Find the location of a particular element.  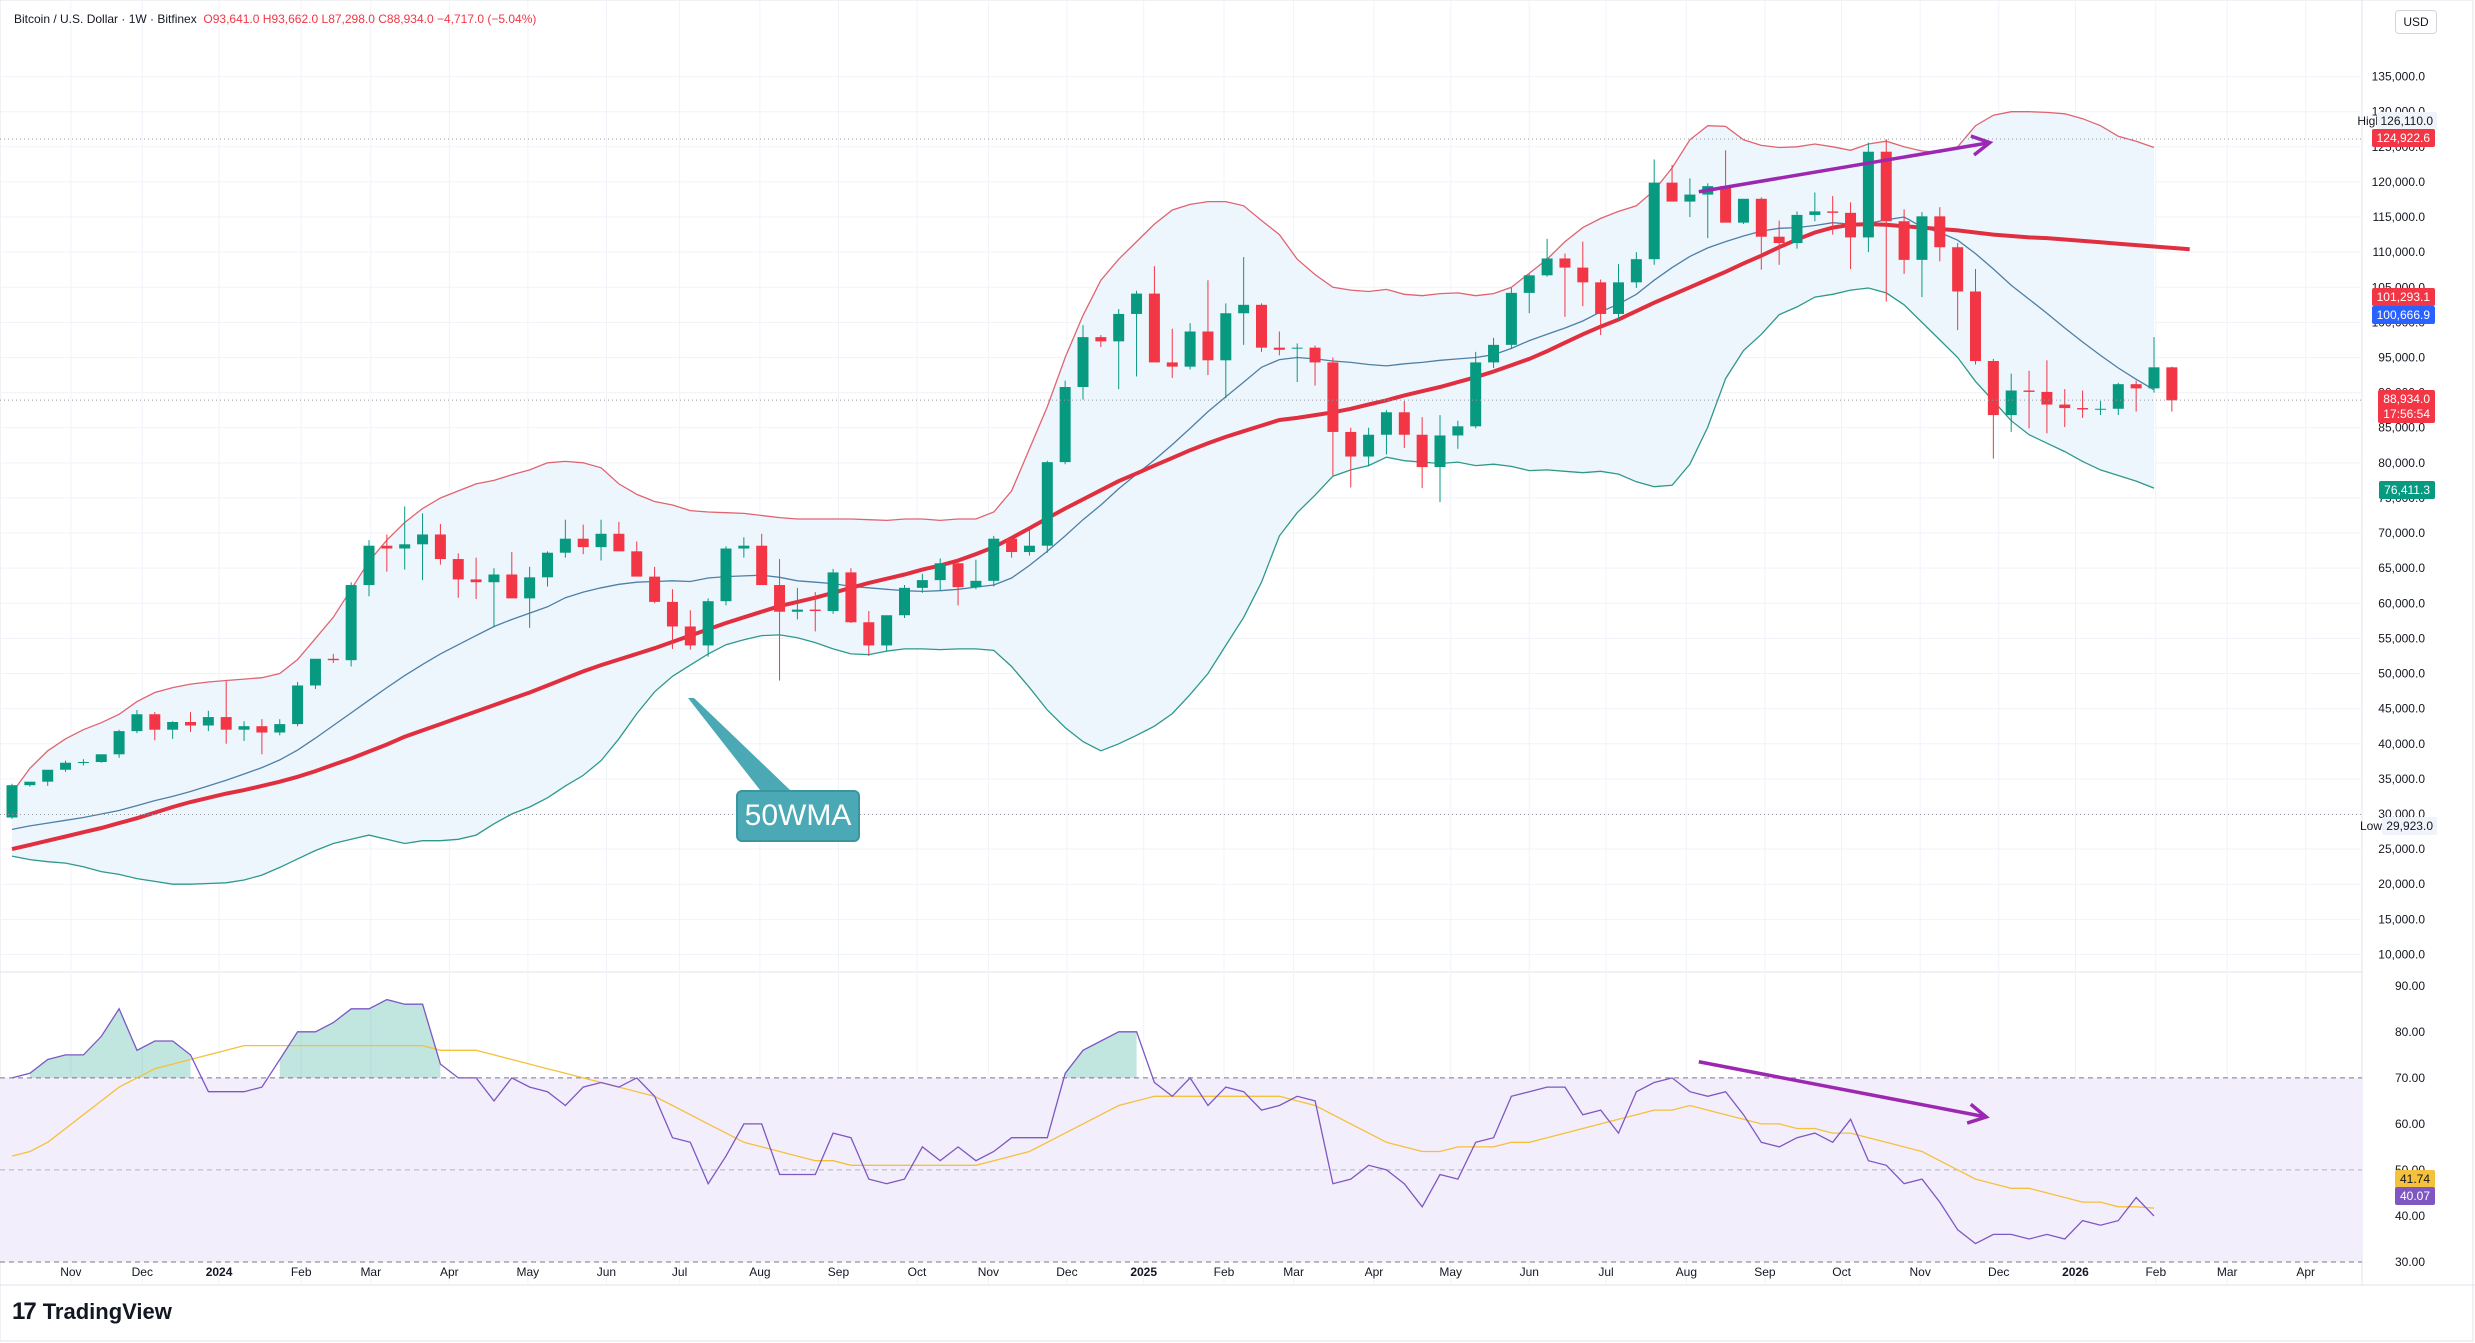

rsi-divergence-arrow-shaft is located at coordinates (1842, 1089).